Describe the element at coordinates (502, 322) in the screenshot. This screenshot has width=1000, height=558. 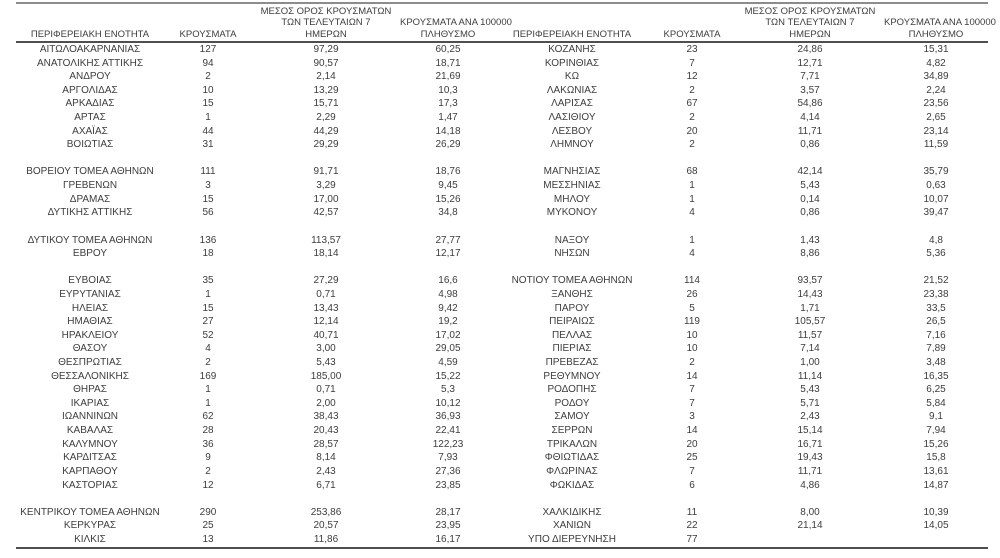
I see `table-row: ΗΜΑΘΙΑΣ 27 12,14 19,2 ΠΕΙΡΑΙΩΣ 119 105,57 26,5` at that location.